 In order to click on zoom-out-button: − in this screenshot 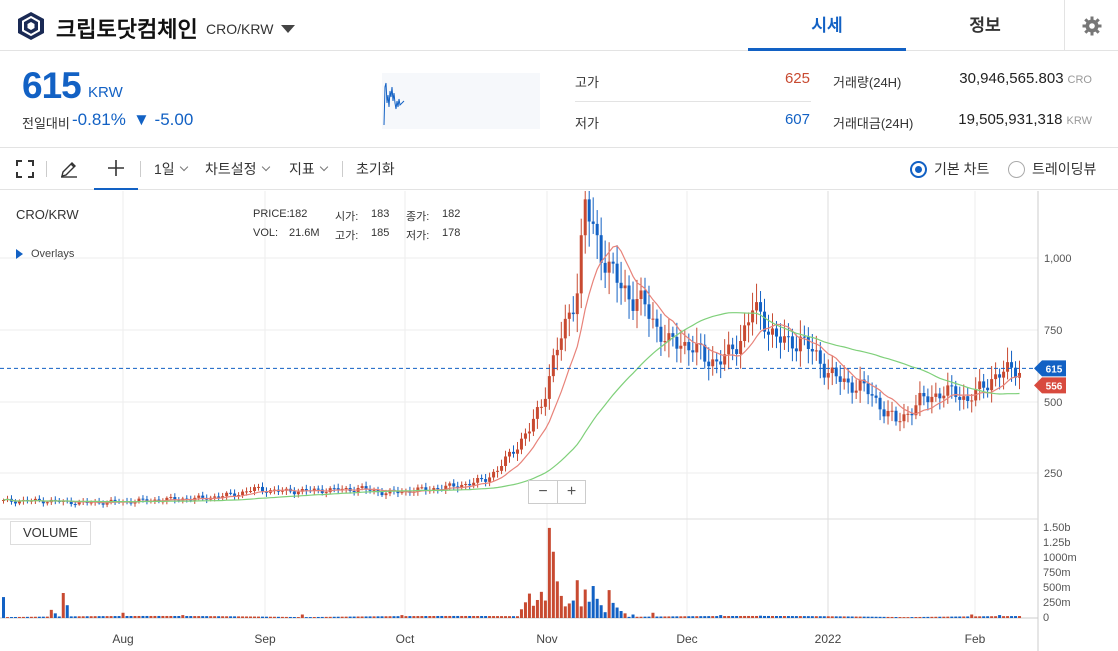, I will do `click(543, 491)`.